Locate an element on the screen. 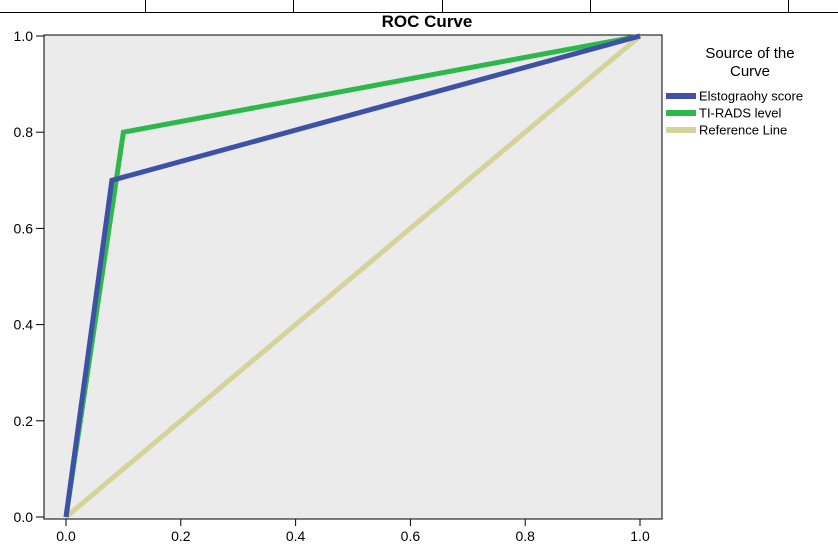 The height and width of the screenshot is (545, 838). y-tick-label: 0.2 is located at coordinates (24, 421).